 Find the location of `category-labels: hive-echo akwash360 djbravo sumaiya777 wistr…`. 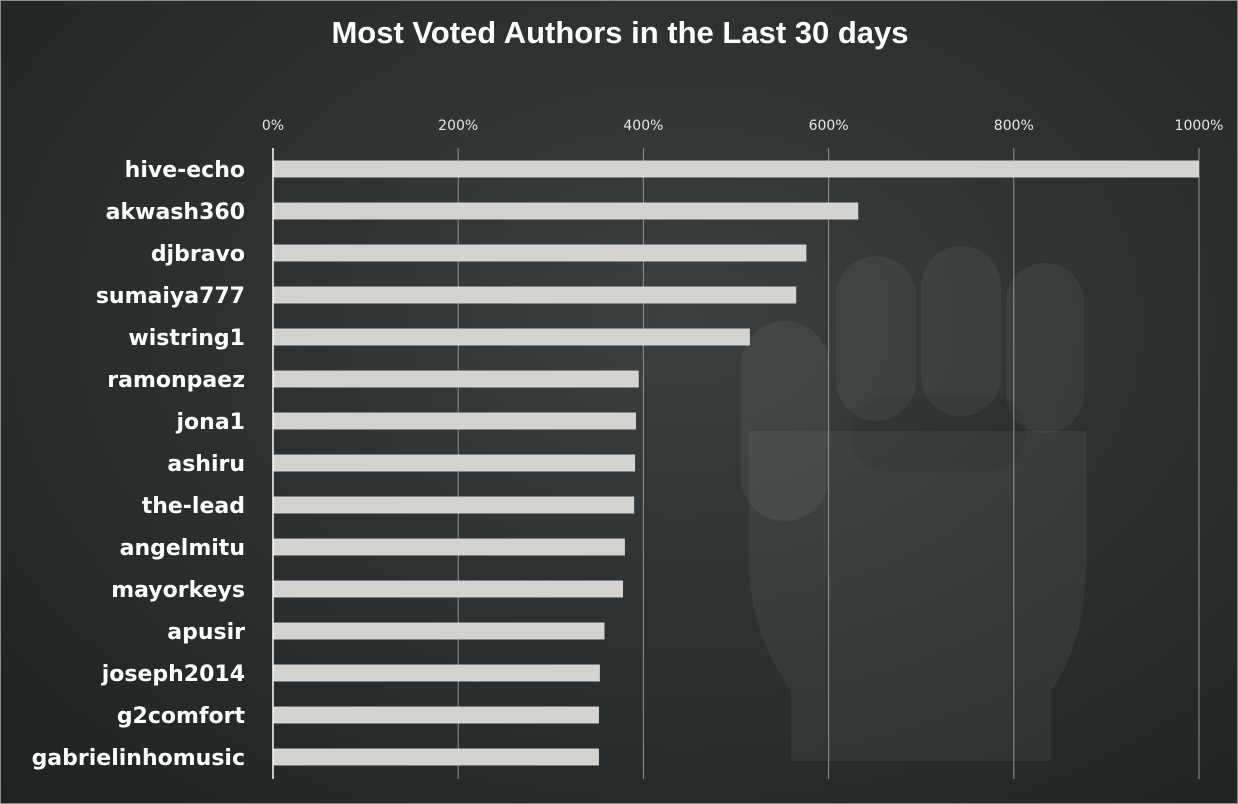

category-labels: hive-echo akwash360 djbravo sumaiya777 wistr… is located at coordinates (139, 464).